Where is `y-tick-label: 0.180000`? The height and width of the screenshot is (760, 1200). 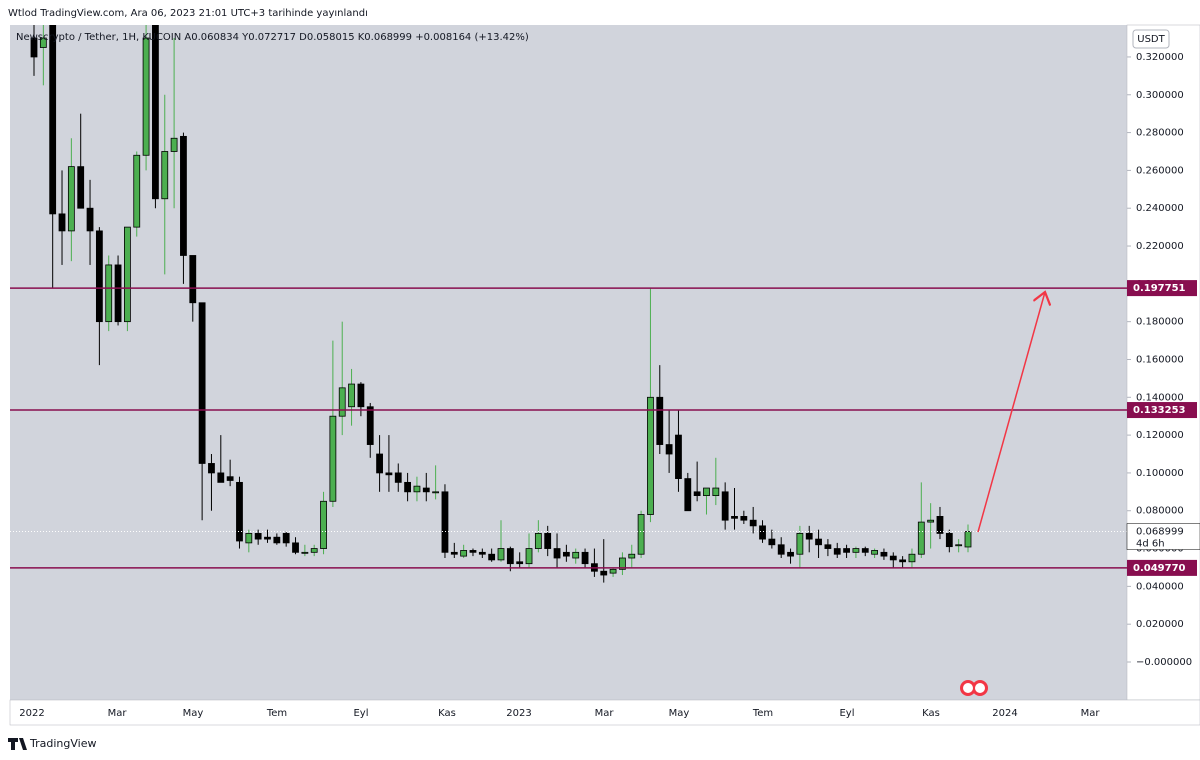
y-tick-label: 0.180000 is located at coordinates (1160, 322).